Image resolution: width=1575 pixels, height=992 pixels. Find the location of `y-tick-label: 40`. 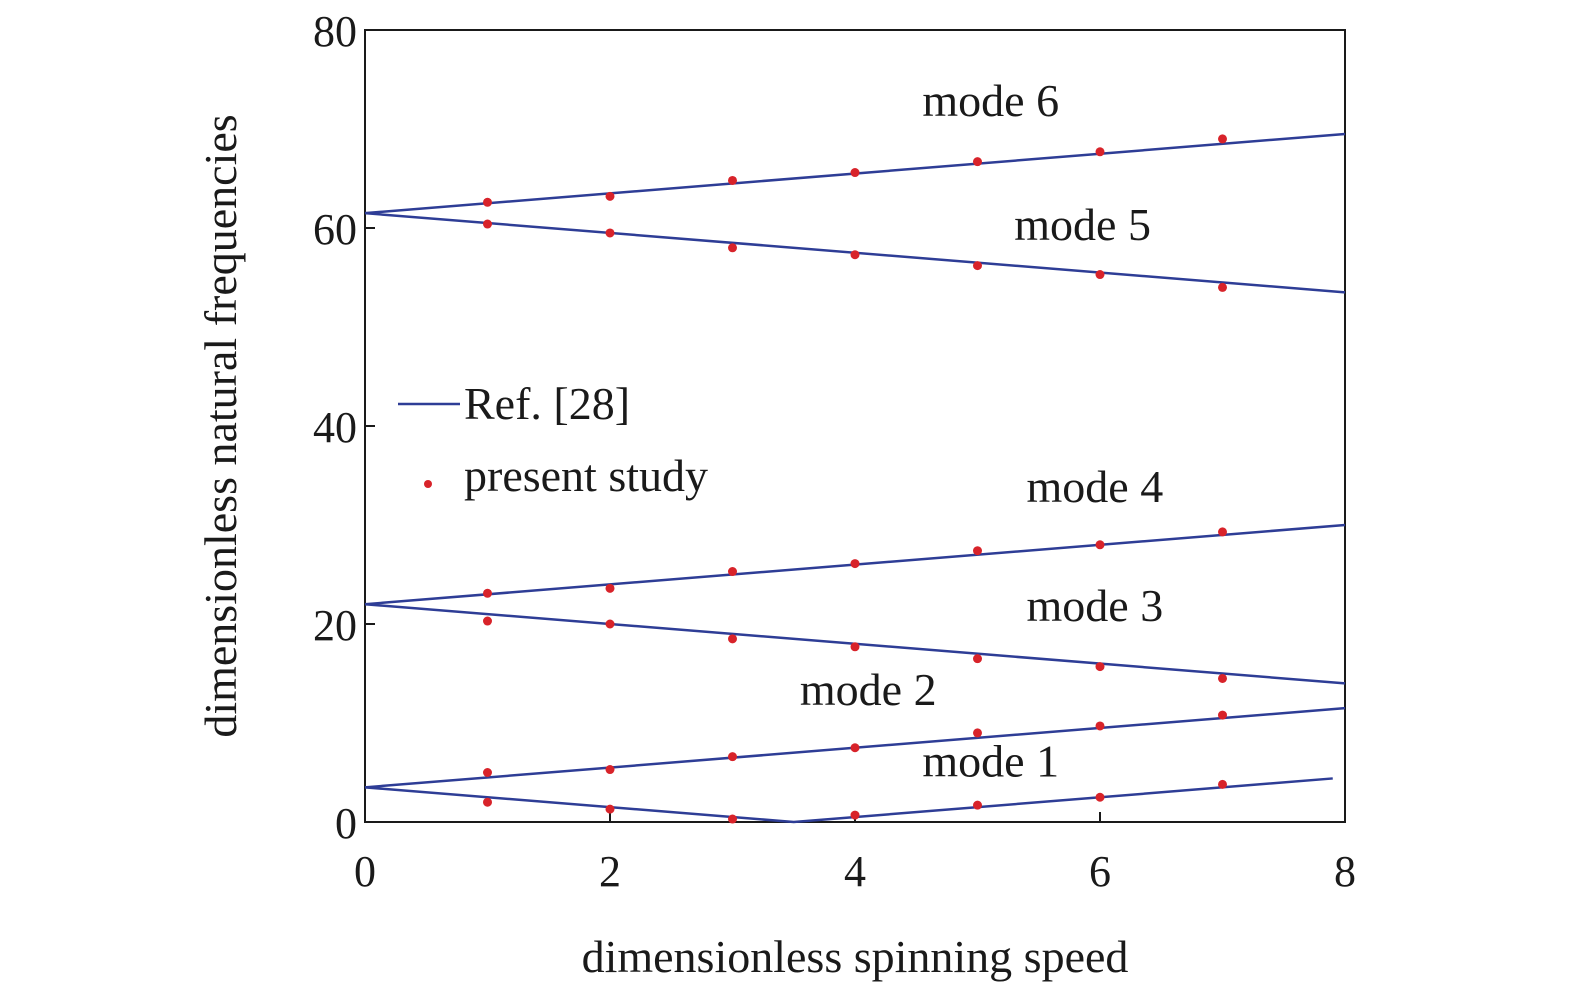

y-tick-label: 40 is located at coordinates (335, 427).